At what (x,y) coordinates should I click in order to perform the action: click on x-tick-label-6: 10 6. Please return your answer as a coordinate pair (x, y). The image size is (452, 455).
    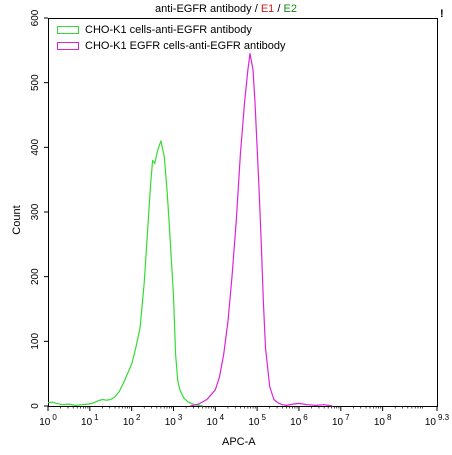
    Looking at the image, I should click on (299, 420).